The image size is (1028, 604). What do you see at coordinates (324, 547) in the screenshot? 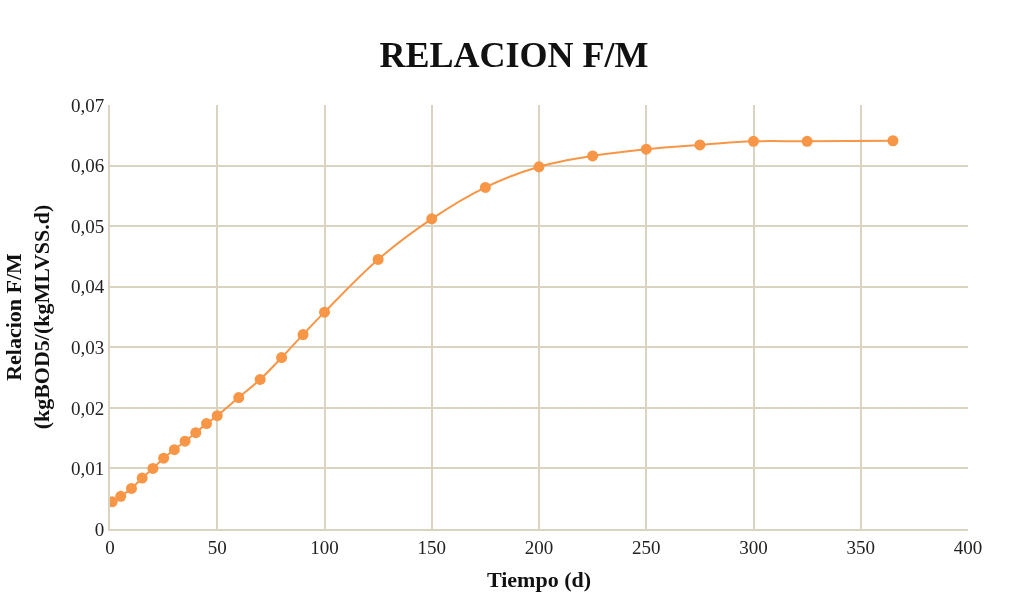
I see `x-tick-label: 100` at bounding box center [324, 547].